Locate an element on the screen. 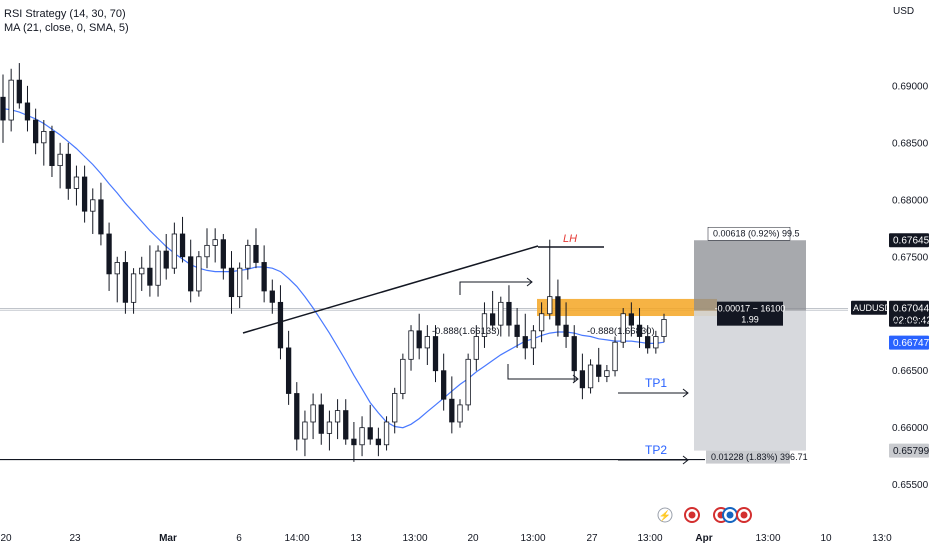 This screenshot has width=932, height=550. stop-zone is located at coordinates (750, 380).